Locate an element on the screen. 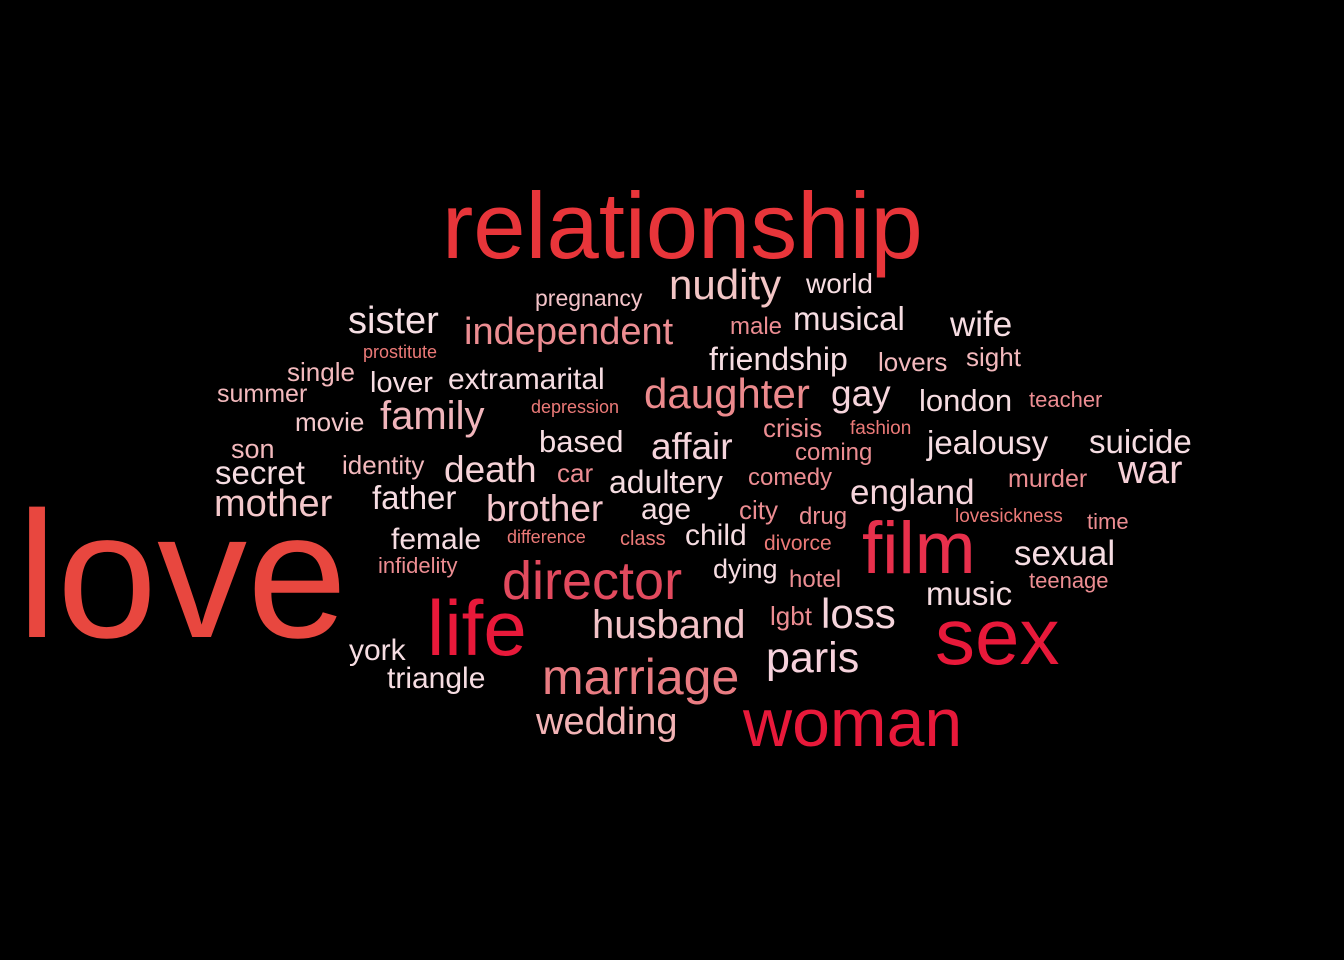 The height and width of the screenshot is (960, 1344). word-music: music is located at coordinates (969, 593).